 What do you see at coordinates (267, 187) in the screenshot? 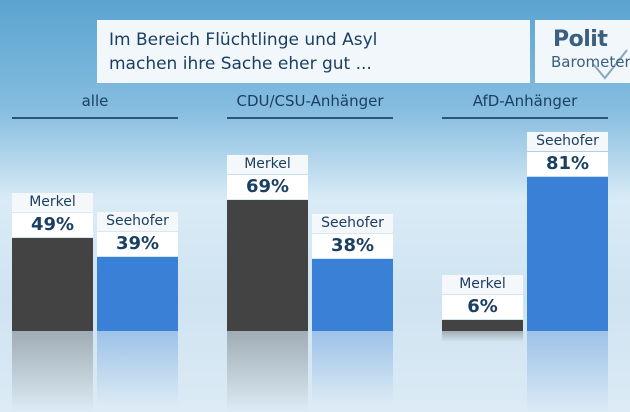
I see `data-label-value: 69%` at bounding box center [267, 187].